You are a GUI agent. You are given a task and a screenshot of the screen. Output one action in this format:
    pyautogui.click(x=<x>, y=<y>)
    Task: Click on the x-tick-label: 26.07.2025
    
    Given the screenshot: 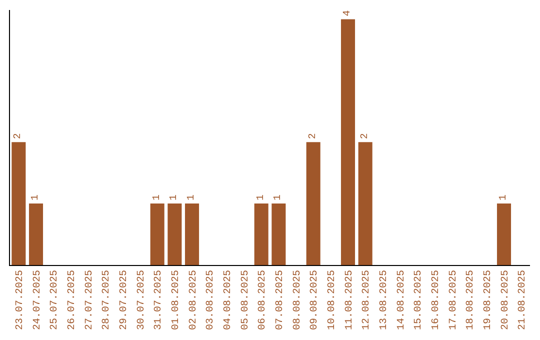 What is the action you would take?
    pyautogui.click(x=72, y=300)
    